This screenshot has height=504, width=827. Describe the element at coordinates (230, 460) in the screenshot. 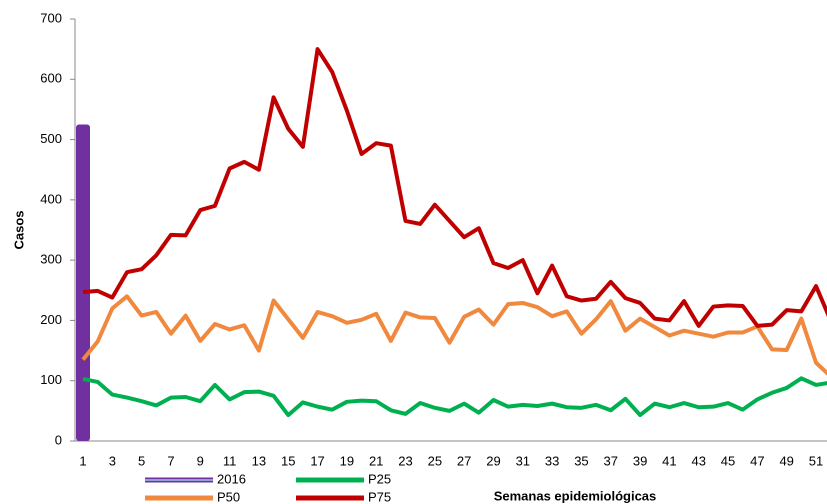

I see `x-tick-label: 11` at that location.